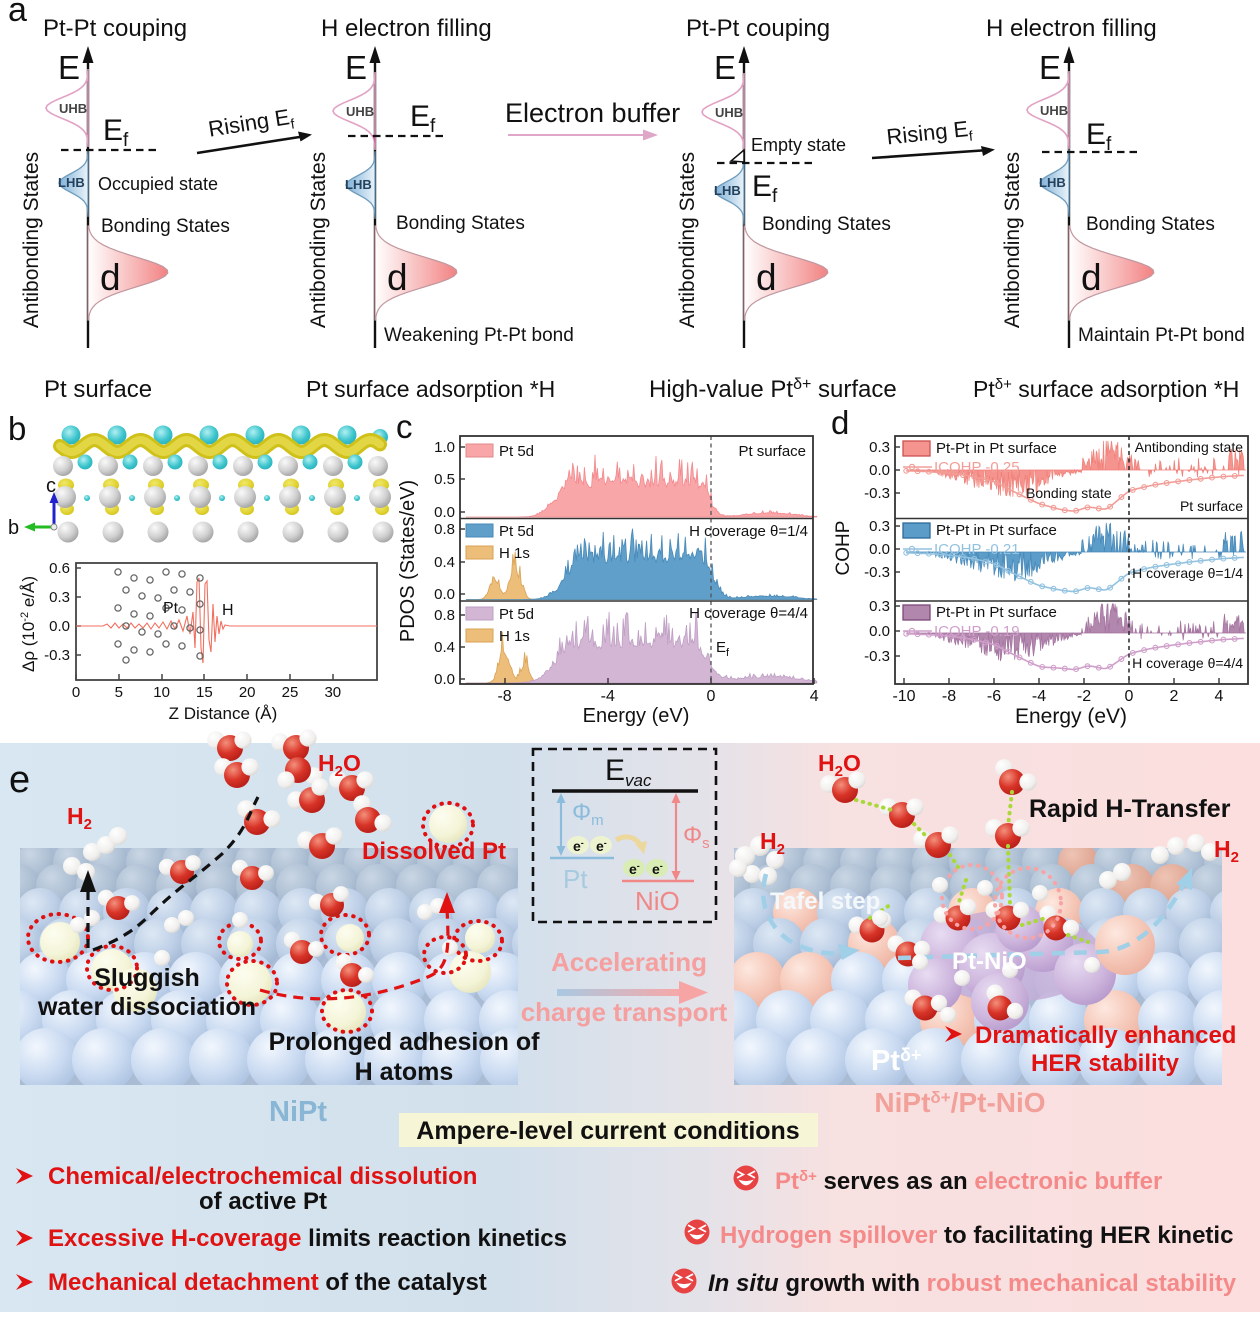  What do you see at coordinates (504, 696) in the screenshot?
I see `svg-text: -8` at bounding box center [504, 696].